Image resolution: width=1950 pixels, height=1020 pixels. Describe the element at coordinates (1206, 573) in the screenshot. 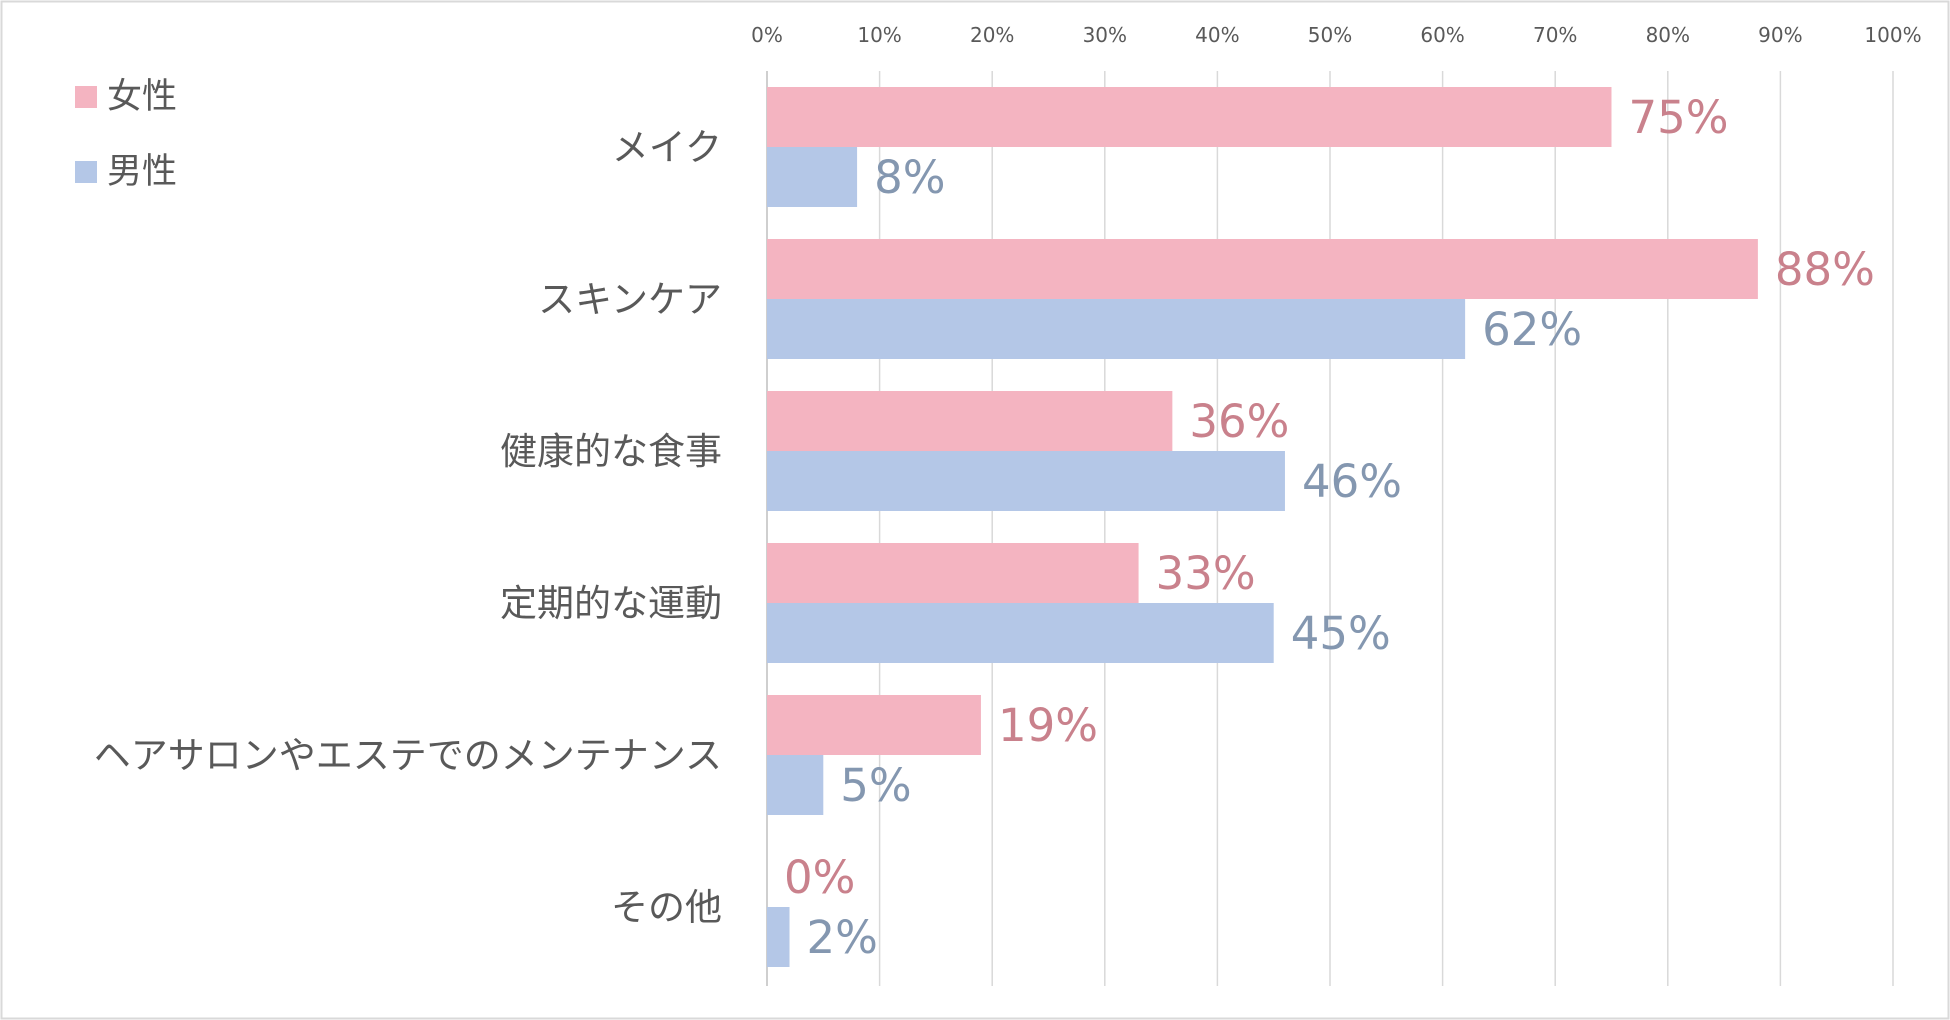

I see `data-label: 33%` at that location.